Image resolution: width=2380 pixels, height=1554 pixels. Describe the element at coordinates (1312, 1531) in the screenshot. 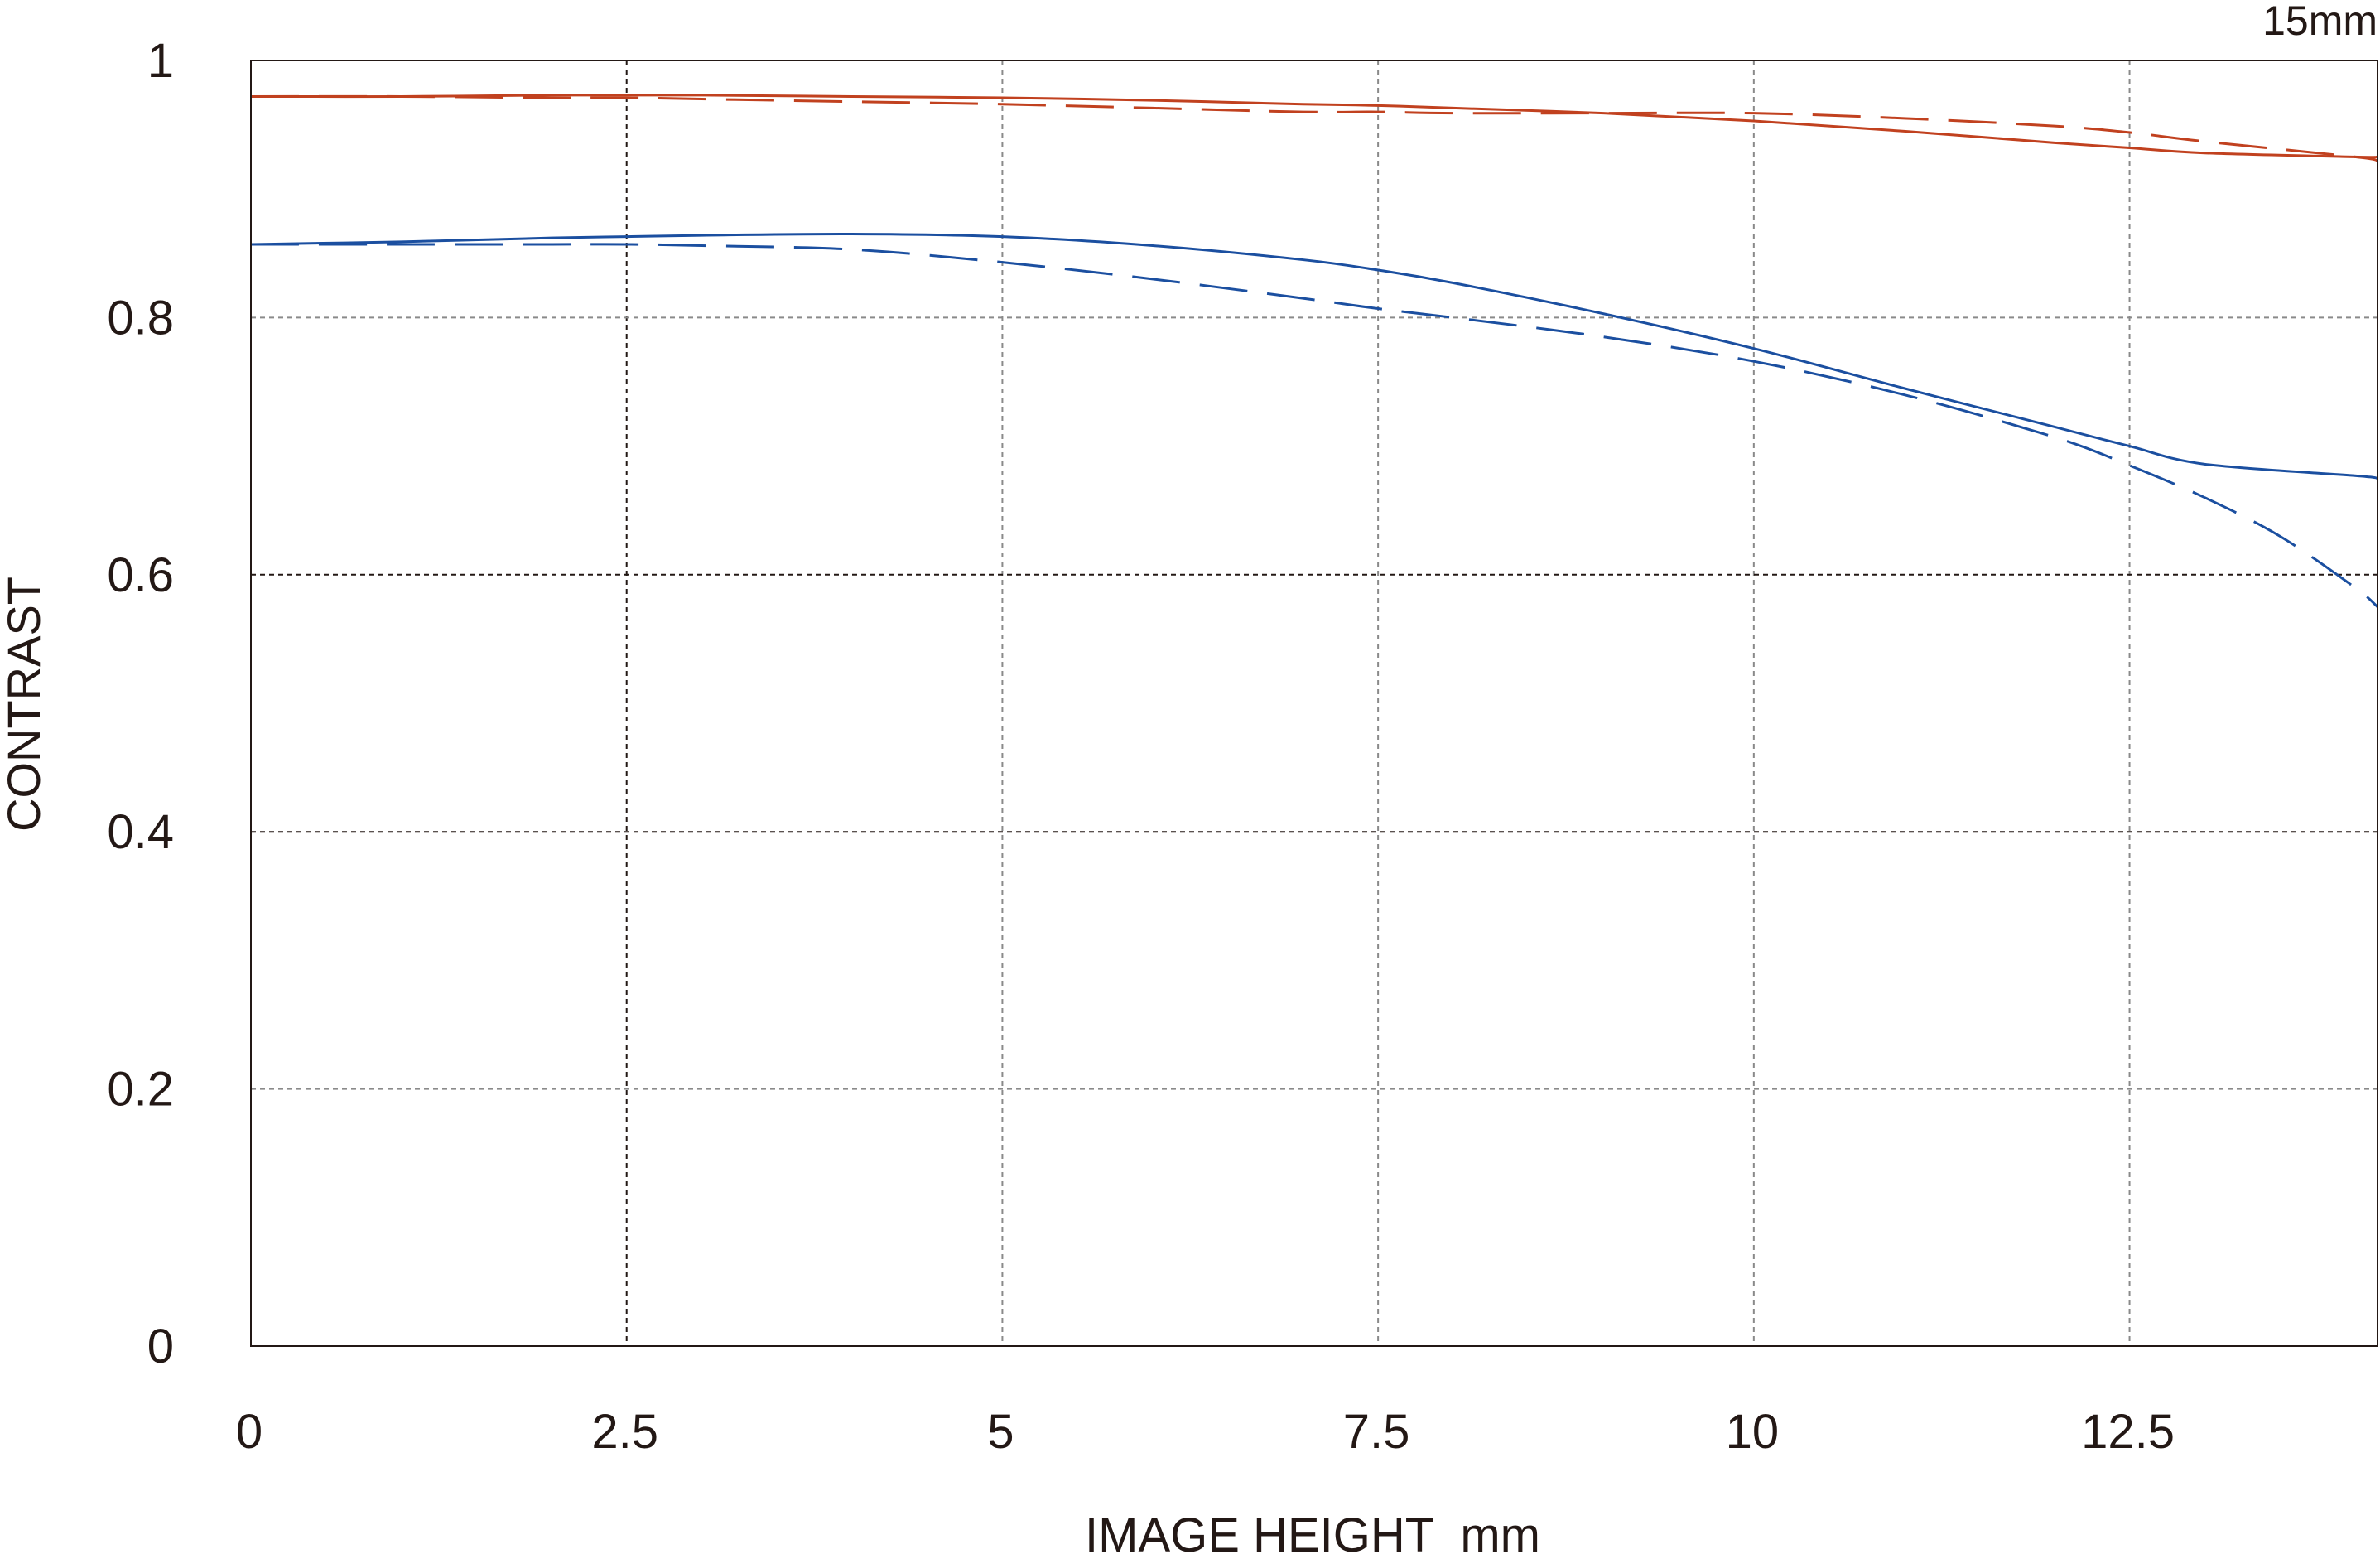

I see `x-axis-label: IMAGE HEIGHT mm` at that location.